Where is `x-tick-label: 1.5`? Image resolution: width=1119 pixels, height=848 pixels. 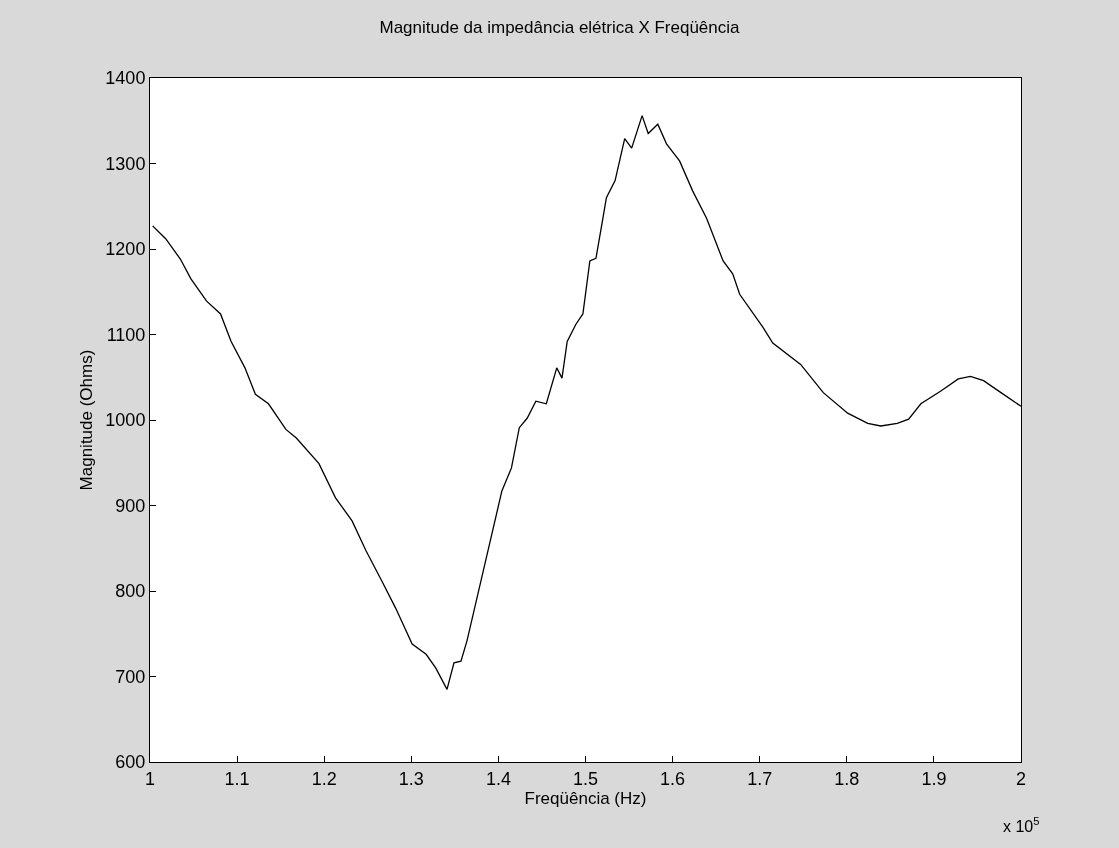 x-tick-label: 1.5 is located at coordinates (585, 778).